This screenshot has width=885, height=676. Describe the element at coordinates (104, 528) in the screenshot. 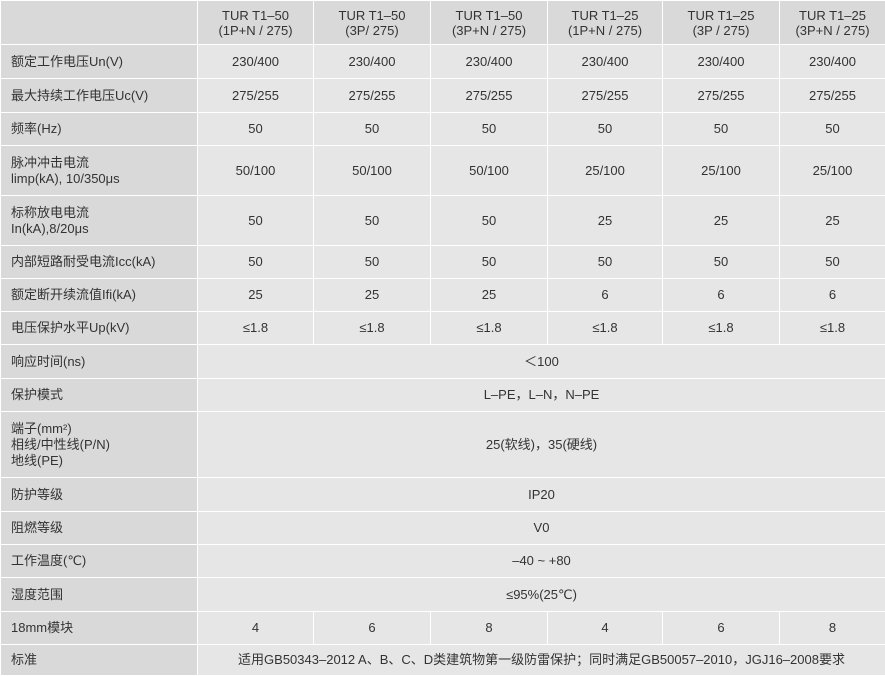

I see `row-label-line: 阻燃等级` at that location.